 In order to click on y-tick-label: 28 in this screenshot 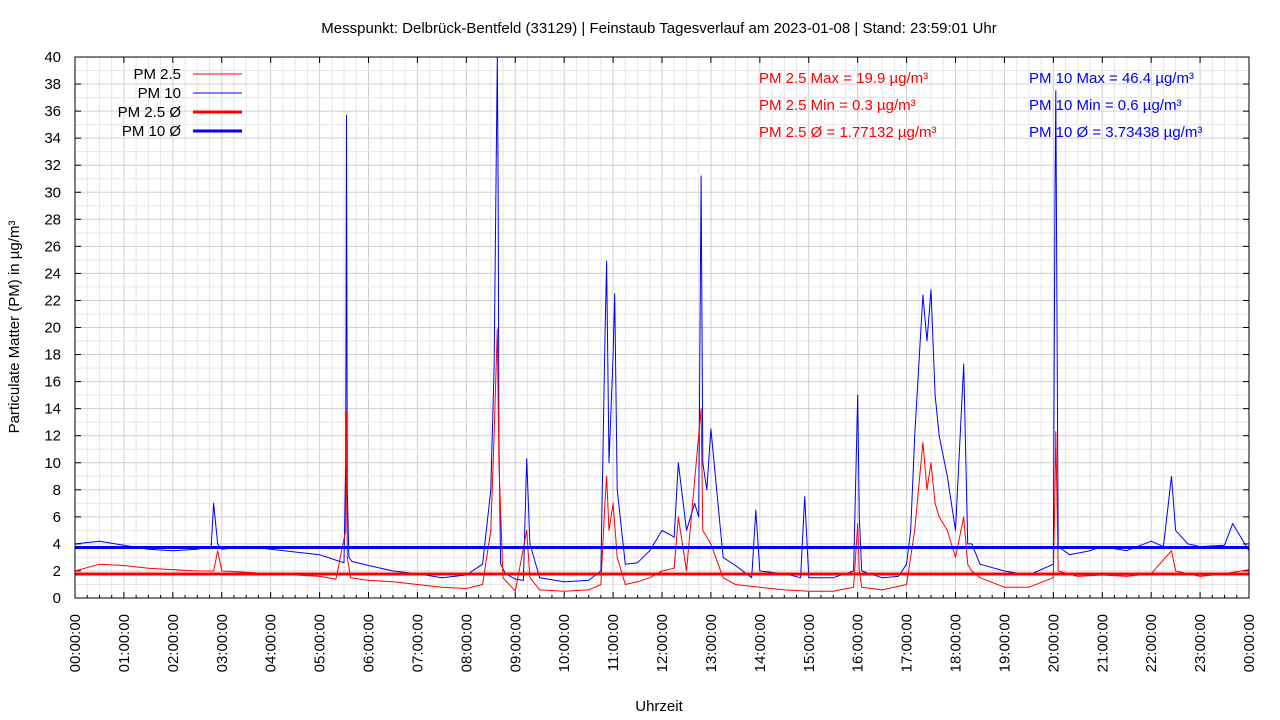, I will do `click(52, 219)`.